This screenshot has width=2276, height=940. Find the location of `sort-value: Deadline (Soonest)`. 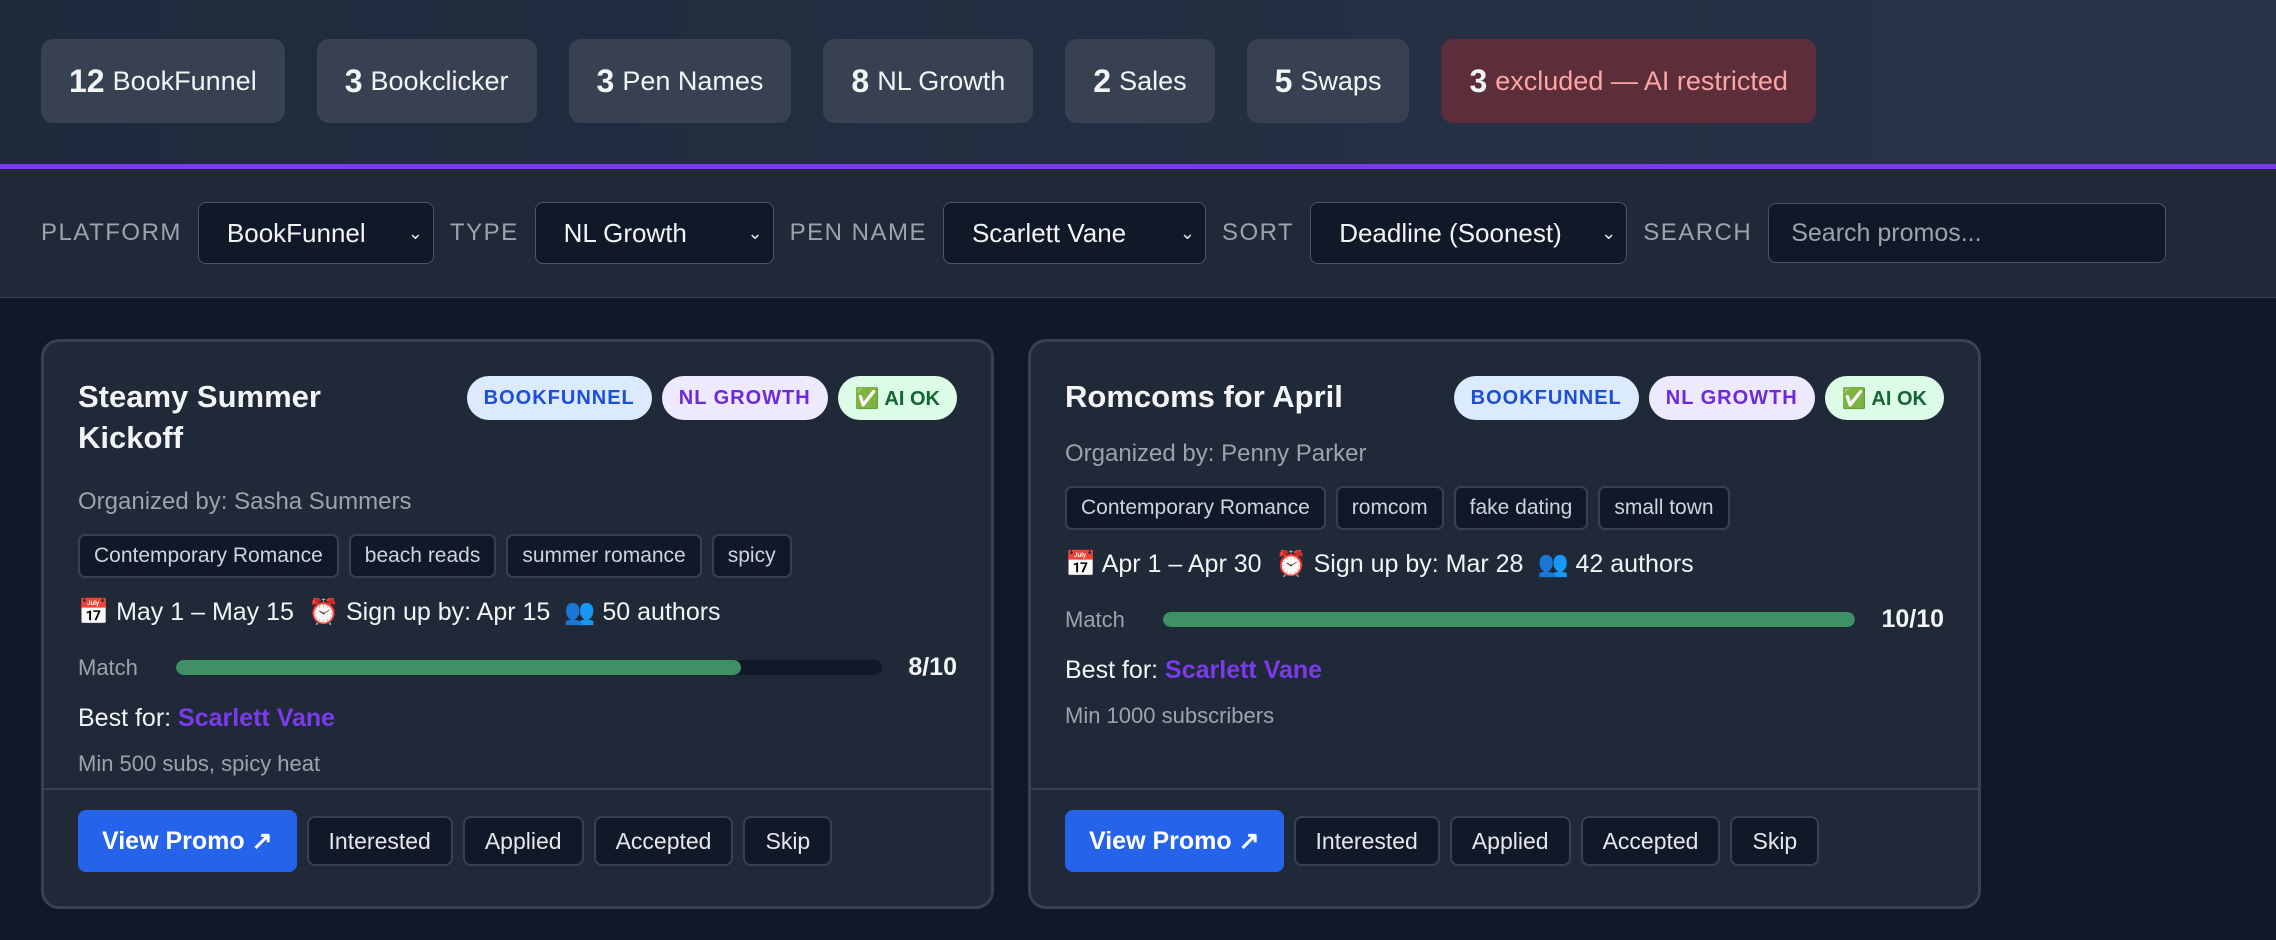

sort-value: Deadline (Soonest) is located at coordinates (1450, 232).